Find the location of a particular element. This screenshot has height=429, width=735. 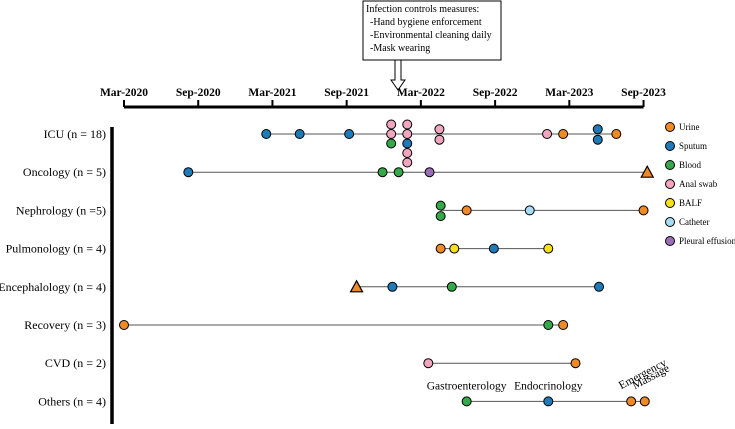

tick-label-mar-2022: Mar-2022 is located at coordinates (421, 93).